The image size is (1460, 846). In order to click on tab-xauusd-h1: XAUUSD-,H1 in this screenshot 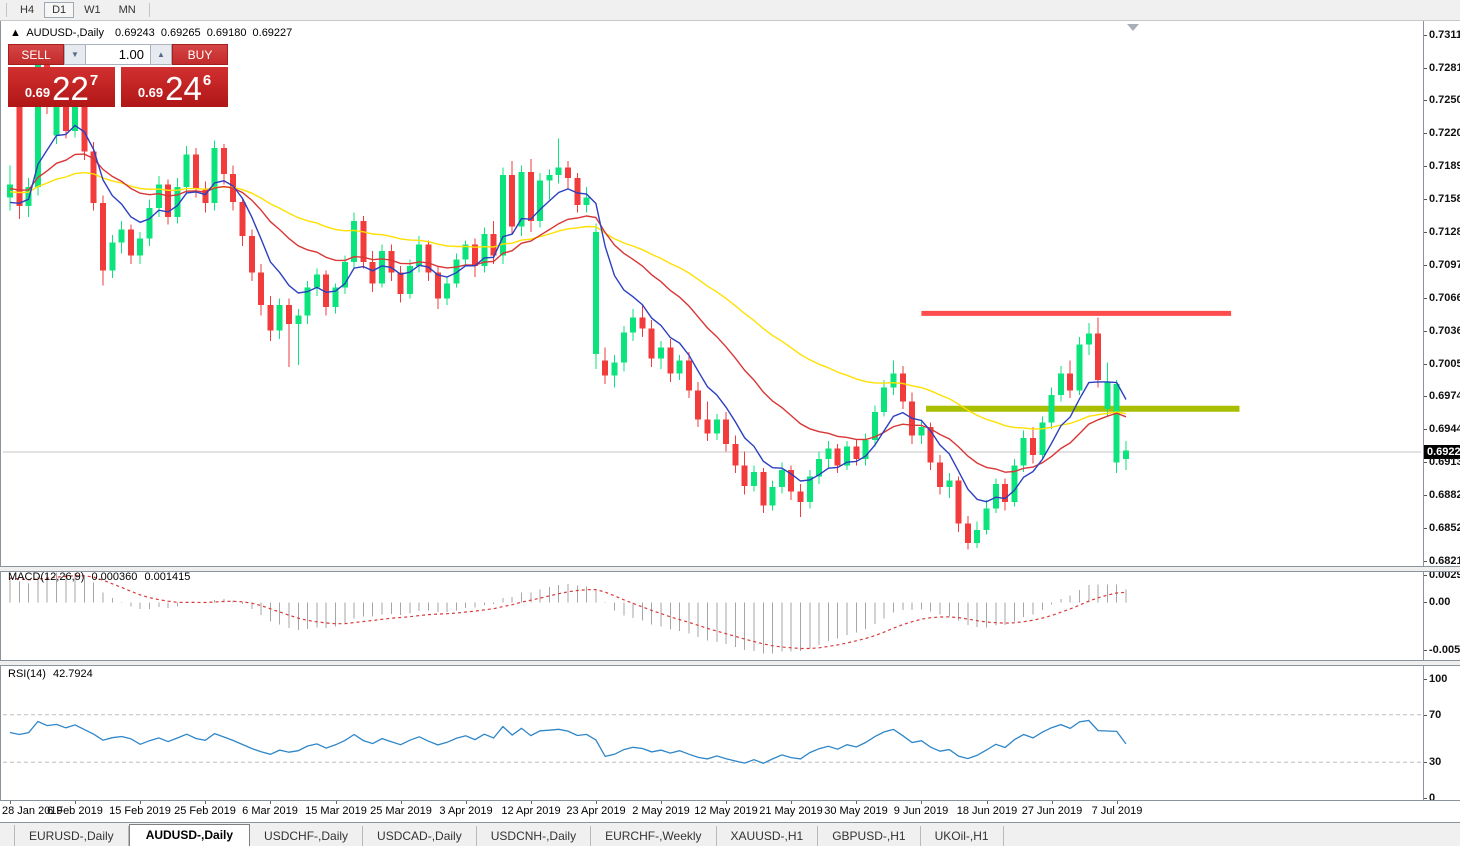, I will do `click(768, 836)`.